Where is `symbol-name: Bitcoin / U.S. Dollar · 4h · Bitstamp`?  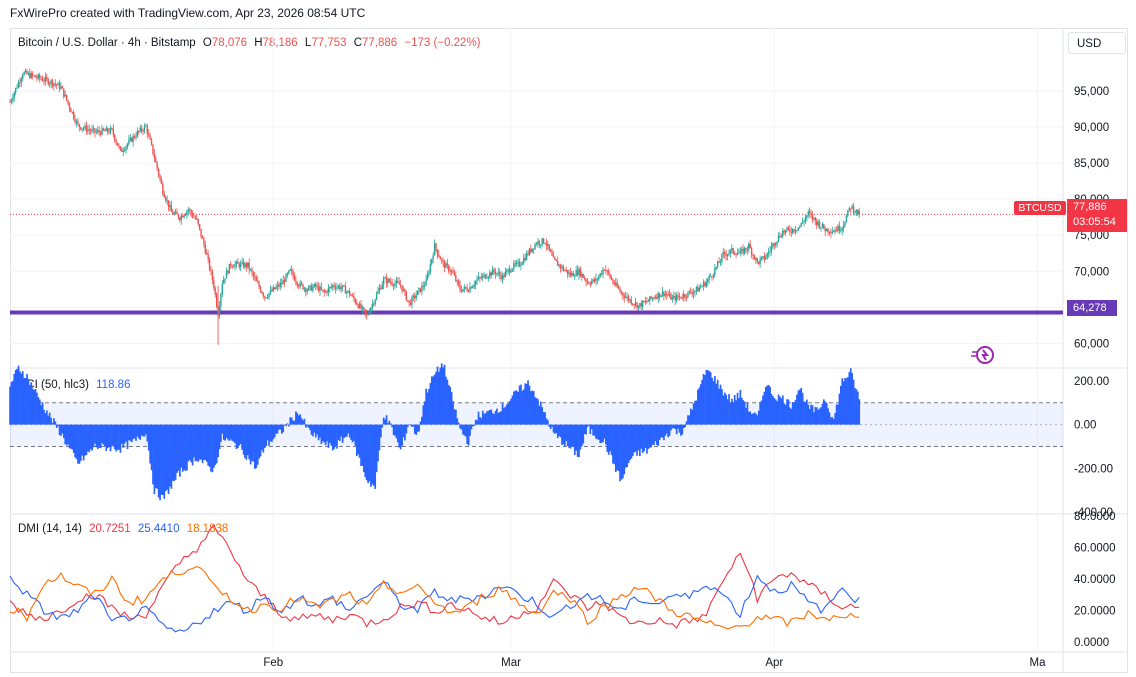 symbol-name: Bitcoin / U.S. Dollar · 4h · Bitstamp is located at coordinates (107, 43).